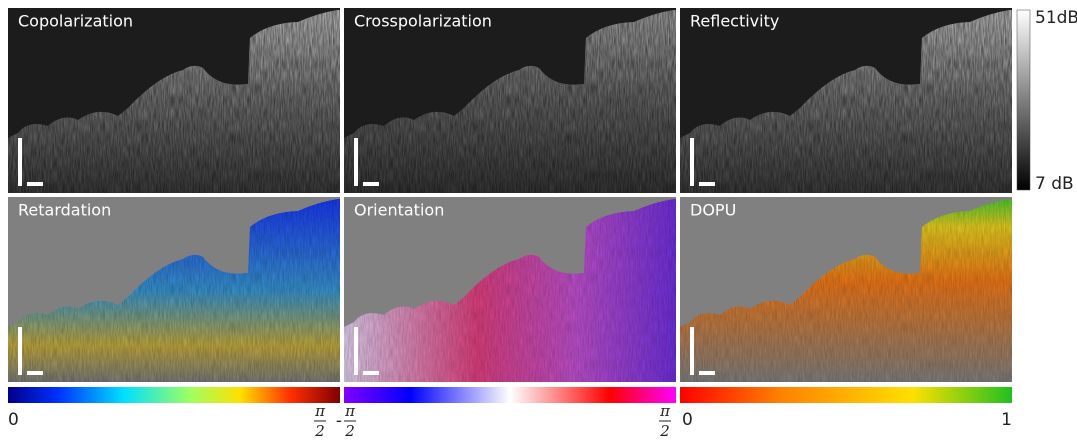  I want to click on image-panel: Copolarization, so click(174, 100).